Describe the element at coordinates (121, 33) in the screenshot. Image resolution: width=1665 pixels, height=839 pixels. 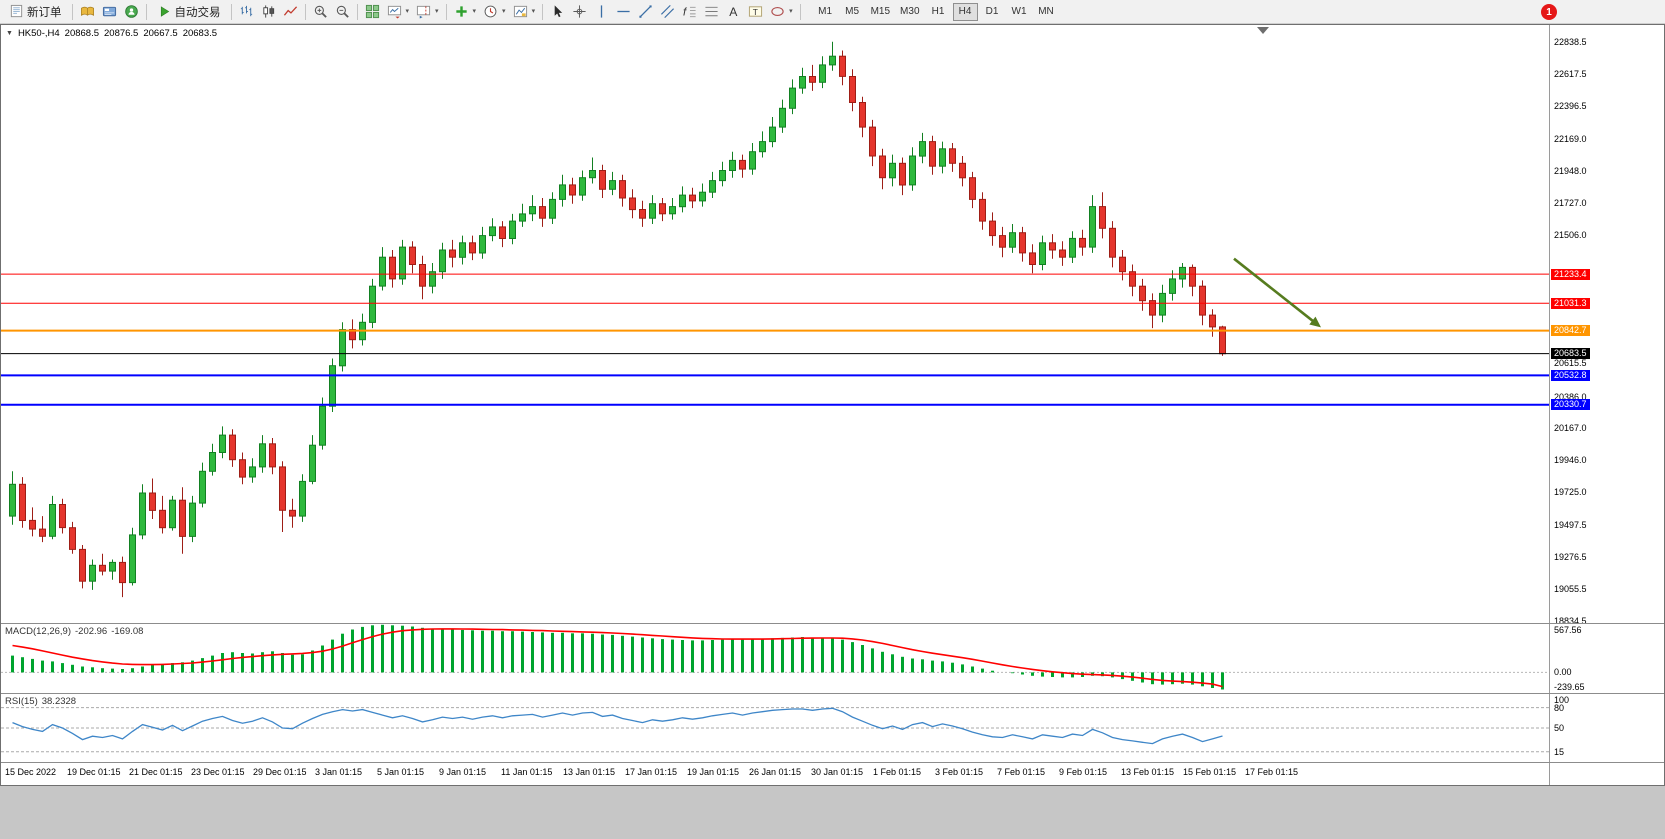
I see `ohlc-high: 20876.5` at that location.